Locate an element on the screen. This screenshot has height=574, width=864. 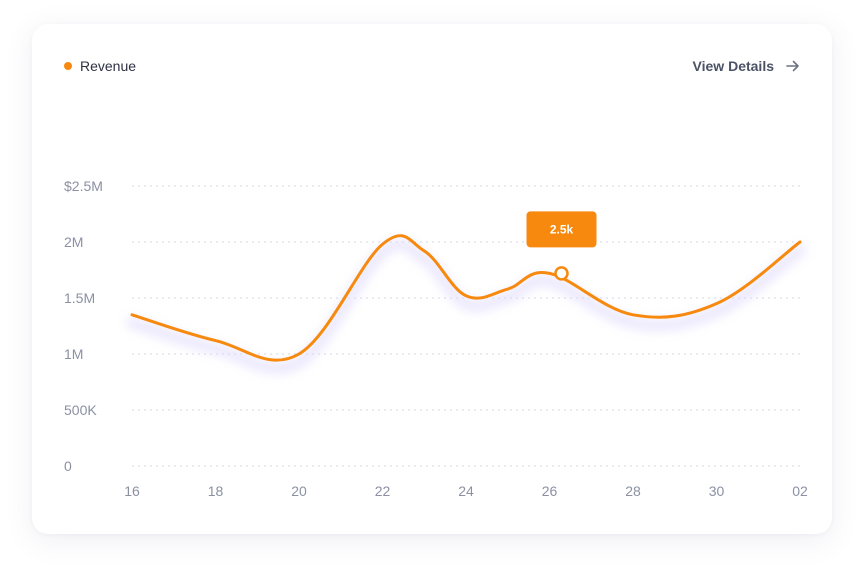
highlight: 2.5k is located at coordinates (561, 246).